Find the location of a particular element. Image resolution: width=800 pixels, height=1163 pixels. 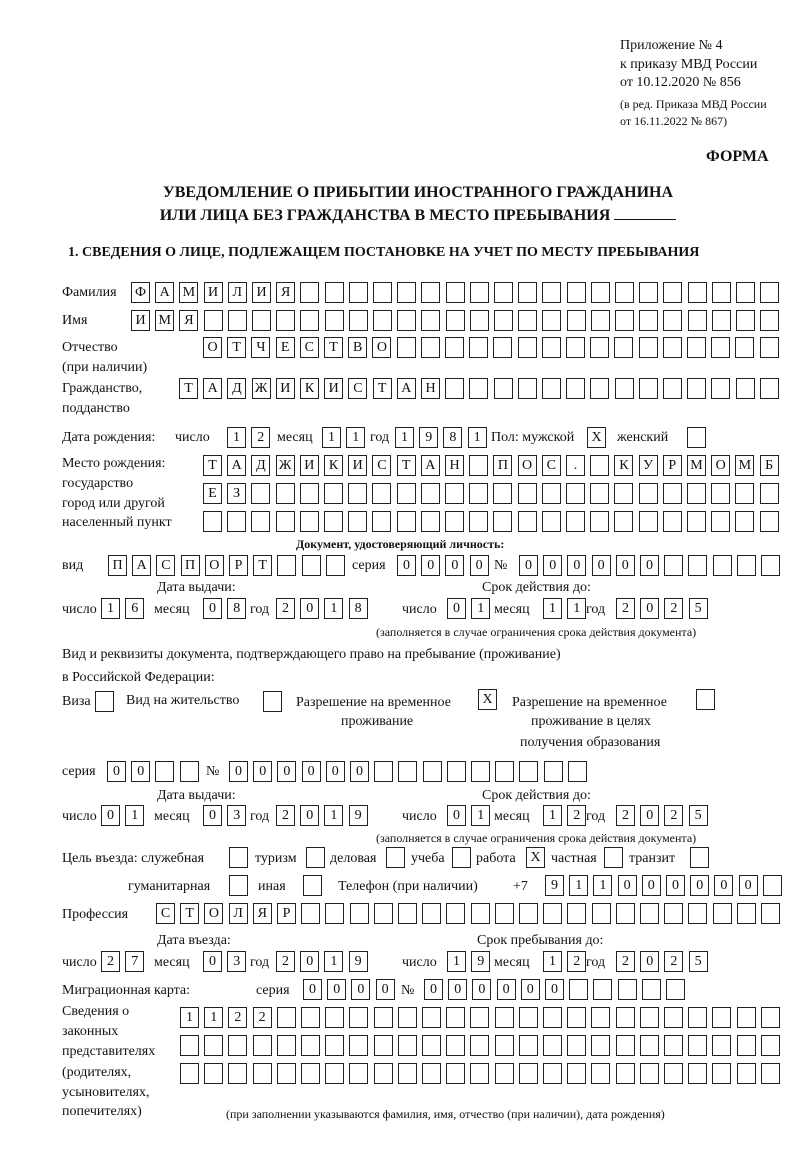

char-box-id-kind: А is located at coordinates (142, 565).